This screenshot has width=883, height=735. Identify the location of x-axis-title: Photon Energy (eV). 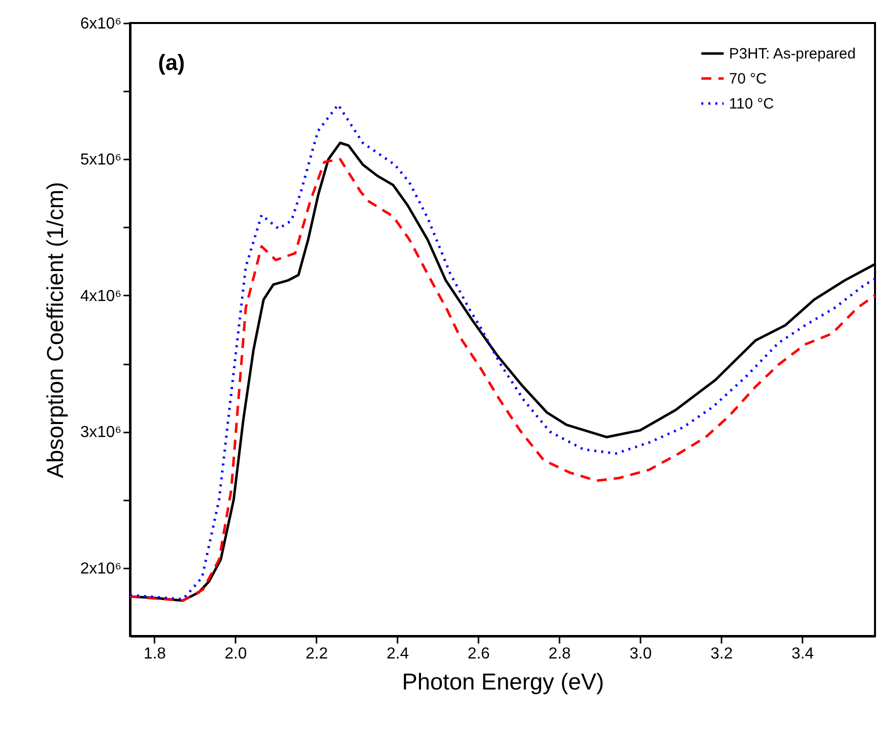
(503, 681).